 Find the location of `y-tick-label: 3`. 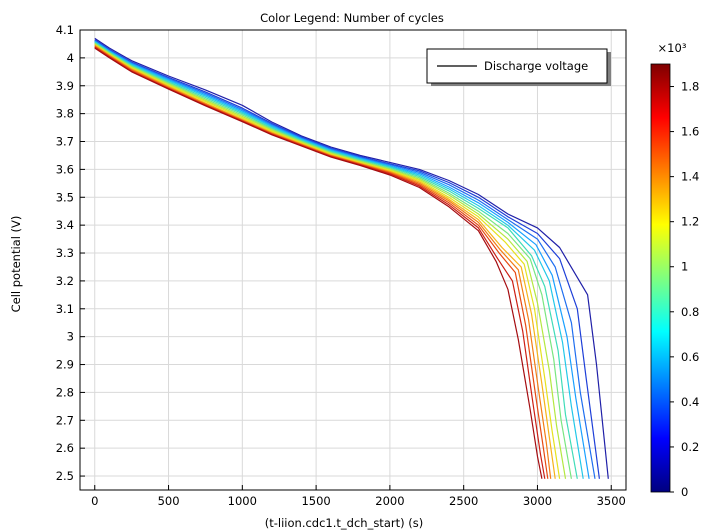

y-tick-label: 3 is located at coordinates (70, 337).